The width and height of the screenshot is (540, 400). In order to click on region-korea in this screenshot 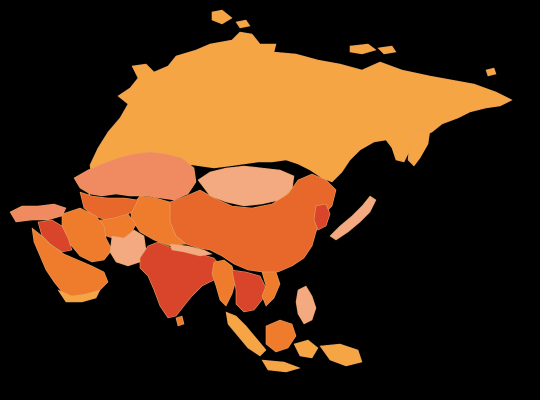, I will do `click(322, 217)`.